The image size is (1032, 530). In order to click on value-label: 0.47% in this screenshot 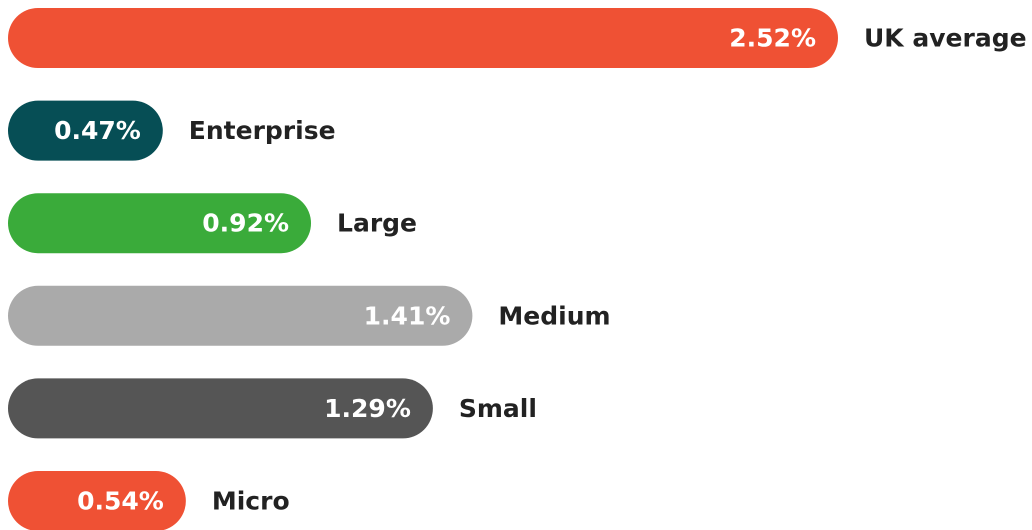, I will do `click(97, 130)`.